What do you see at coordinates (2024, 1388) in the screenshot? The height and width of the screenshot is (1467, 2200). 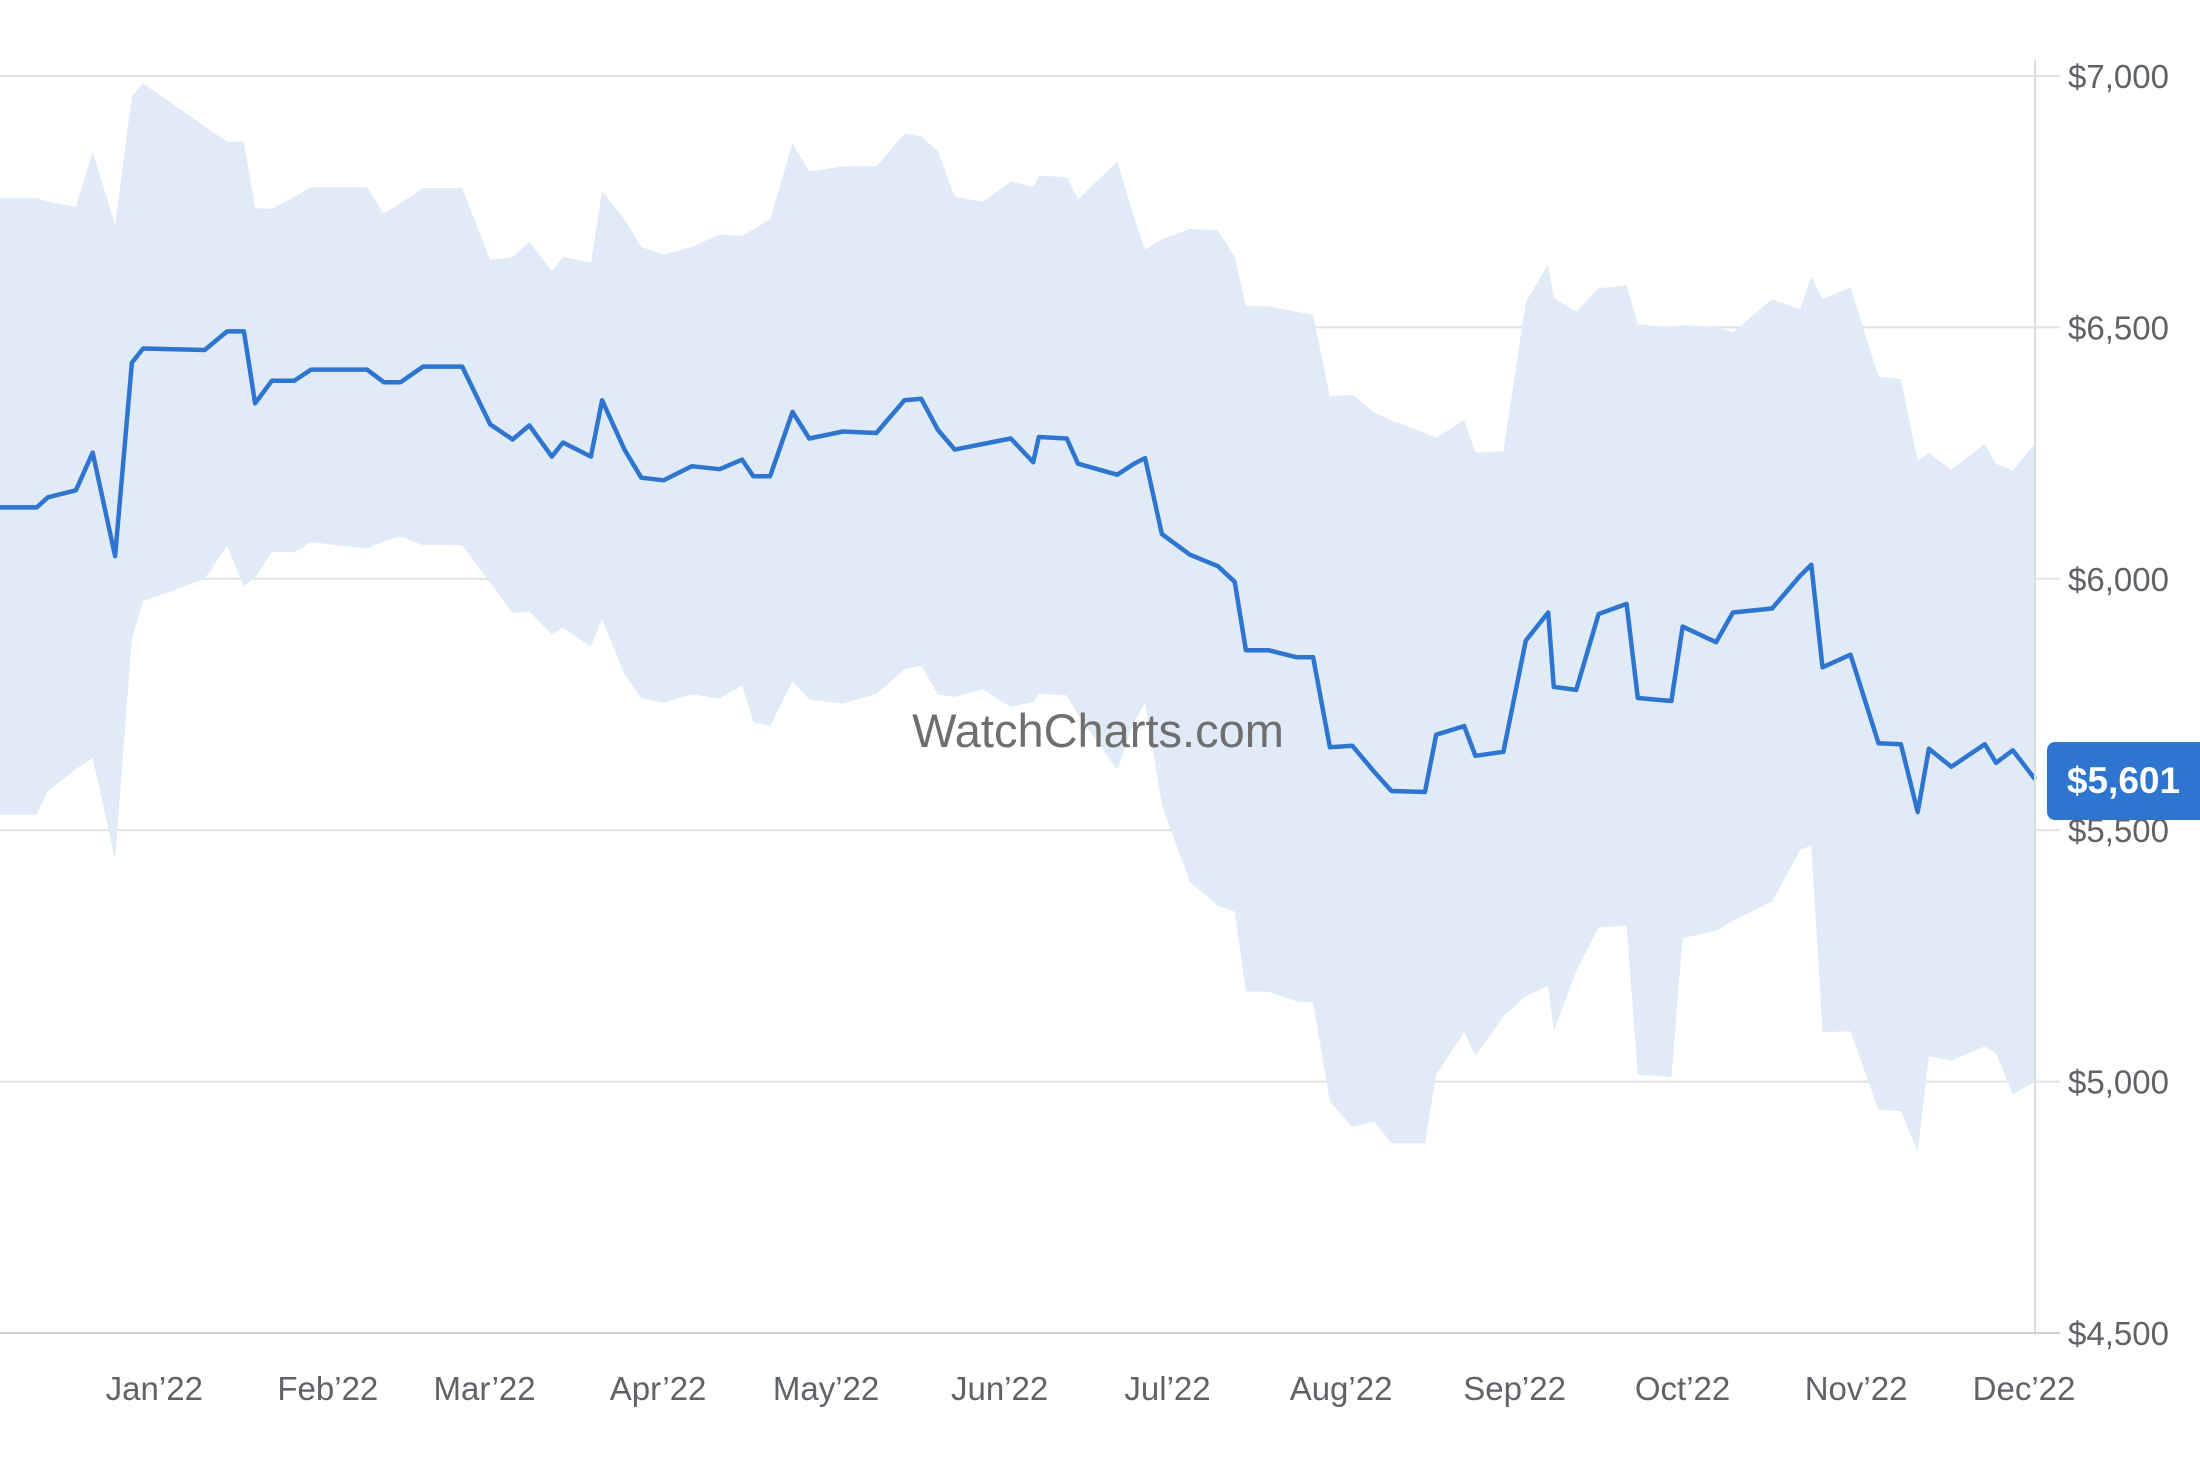 I see `x-tick-label: Dec’22` at bounding box center [2024, 1388].